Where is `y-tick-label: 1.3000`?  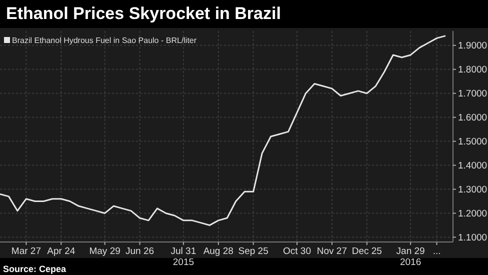
y-tick-label: 1.3000 is located at coordinates (473, 190).